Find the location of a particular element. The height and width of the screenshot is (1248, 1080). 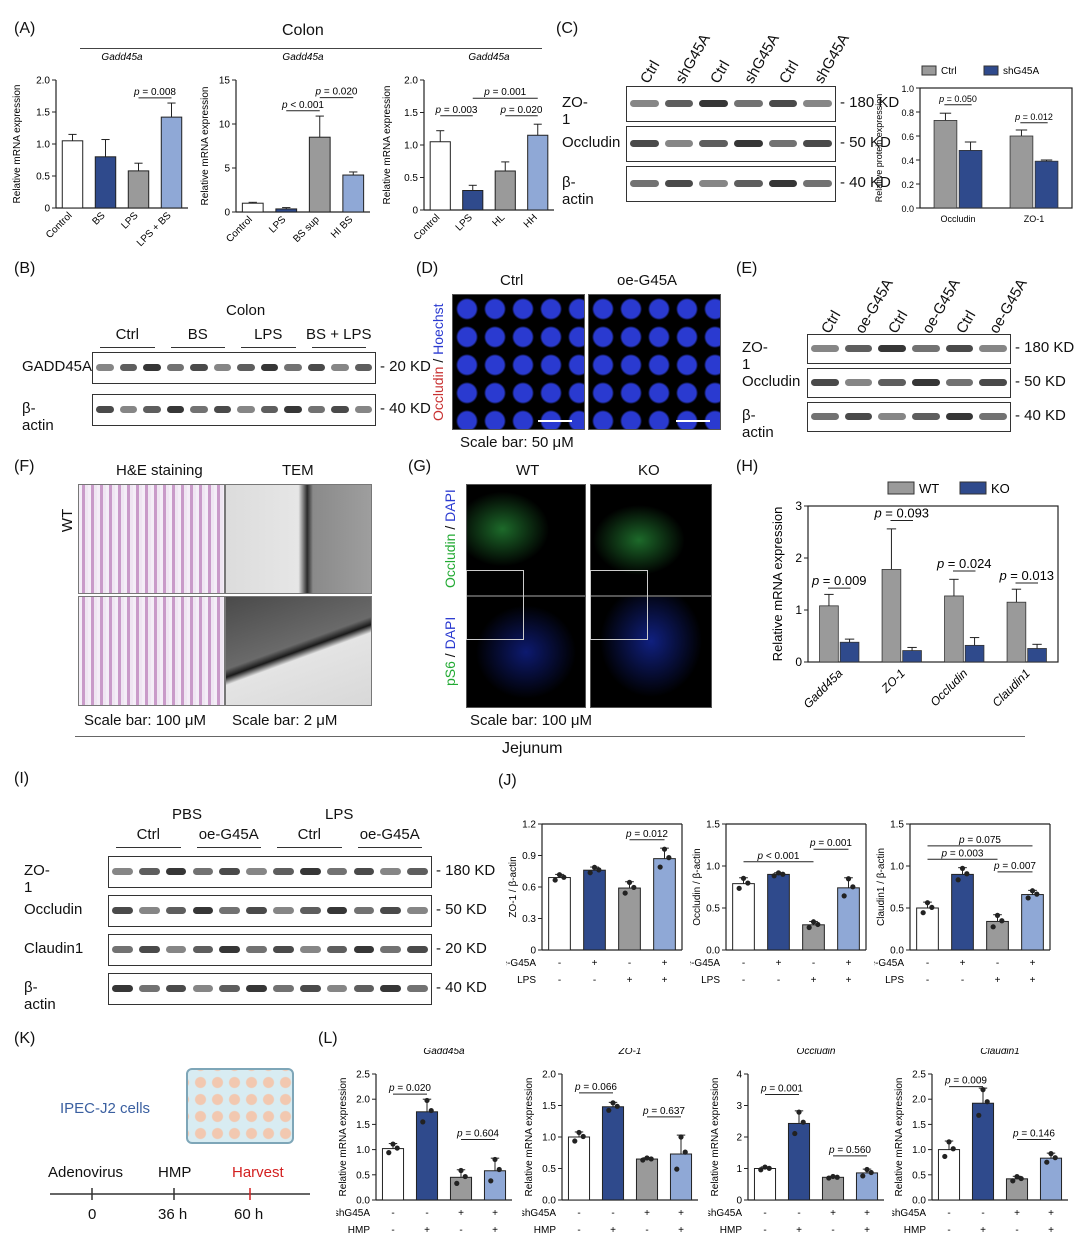

size-marker: - 20 KD is located at coordinates (405, 366).